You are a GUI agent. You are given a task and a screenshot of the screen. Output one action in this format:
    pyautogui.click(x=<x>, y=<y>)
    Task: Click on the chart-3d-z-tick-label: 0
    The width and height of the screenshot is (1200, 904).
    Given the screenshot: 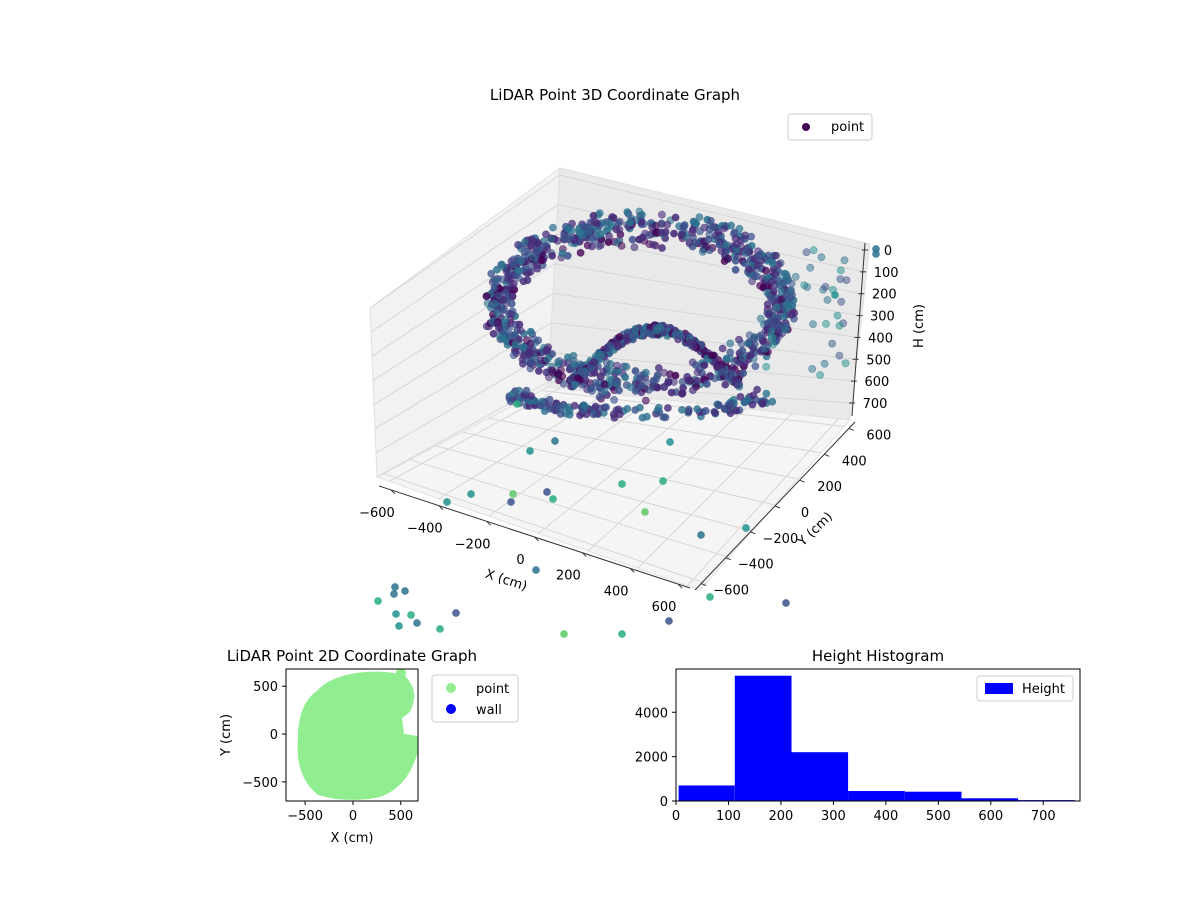 What is the action you would take?
    pyautogui.click(x=888, y=251)
    